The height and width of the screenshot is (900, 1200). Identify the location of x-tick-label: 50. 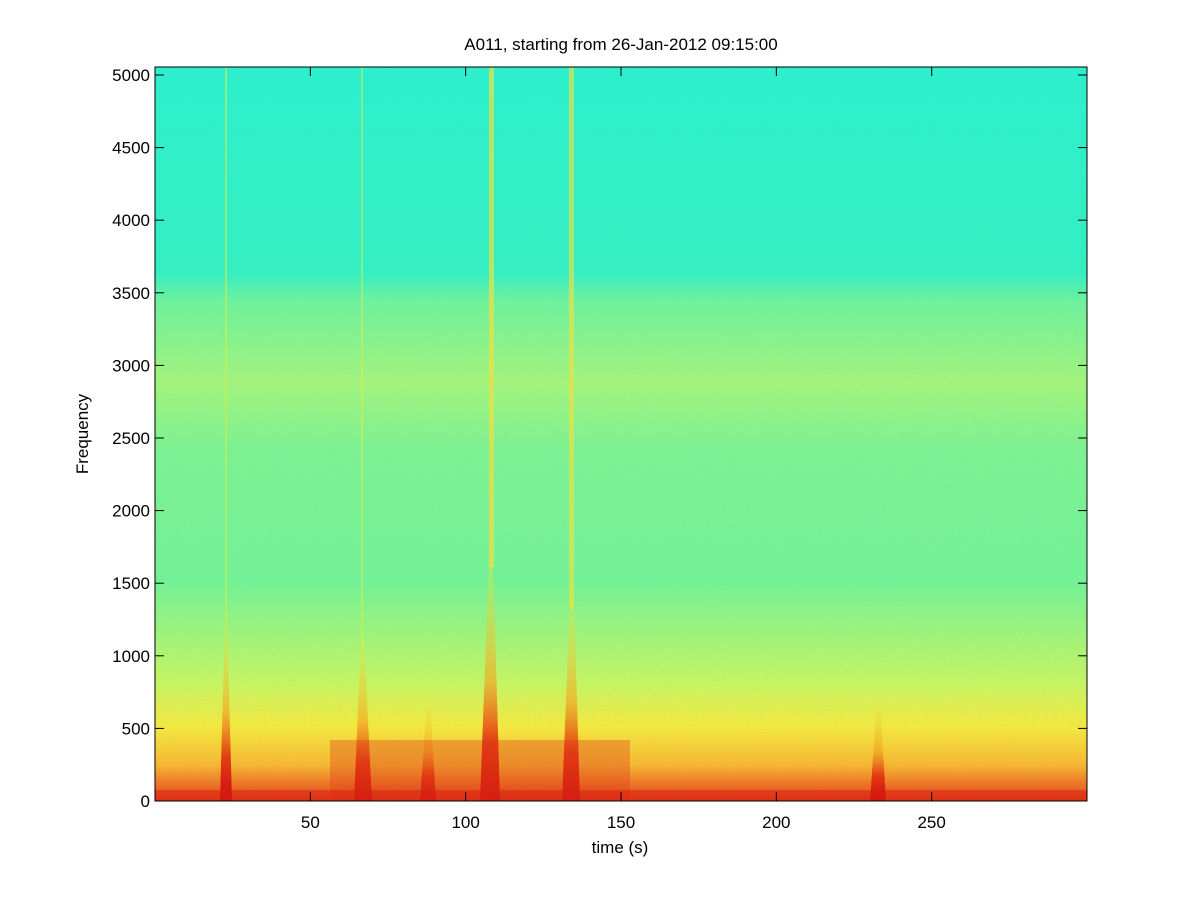
(310, 822).